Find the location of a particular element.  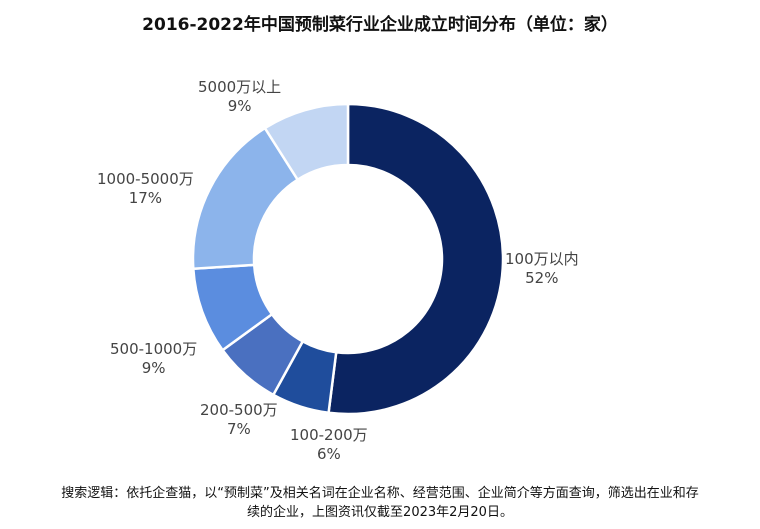

label-1-value: 6% is located at coordinates (328, 454).